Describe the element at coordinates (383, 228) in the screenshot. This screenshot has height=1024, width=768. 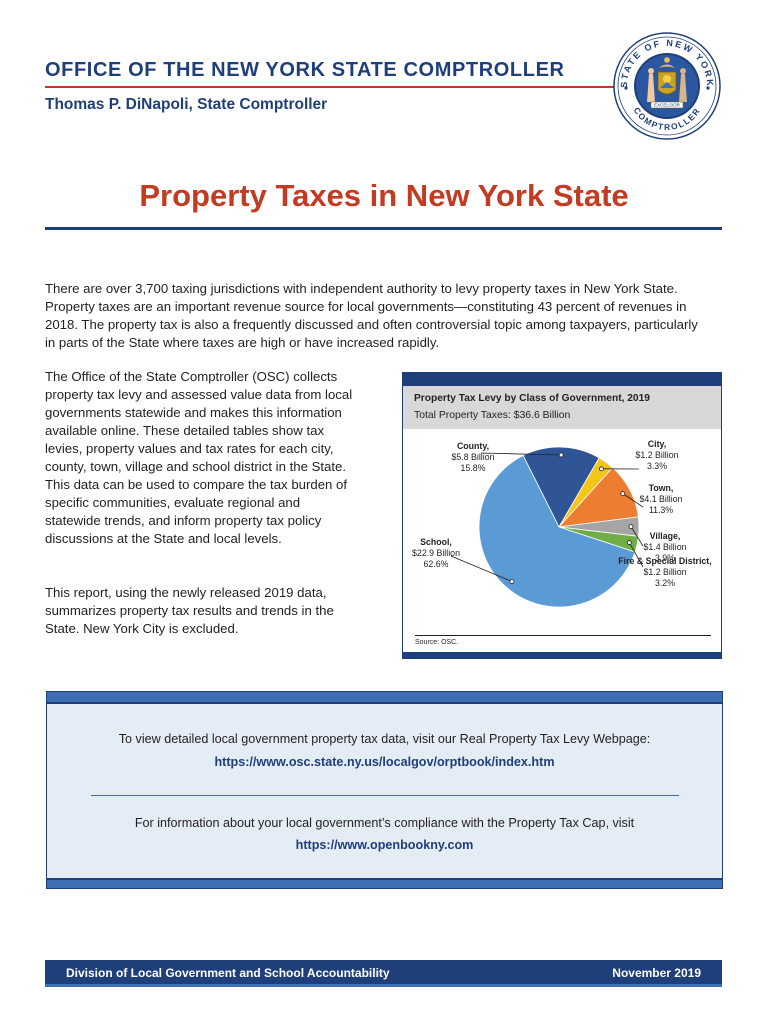
I see `title-rule` at that location.